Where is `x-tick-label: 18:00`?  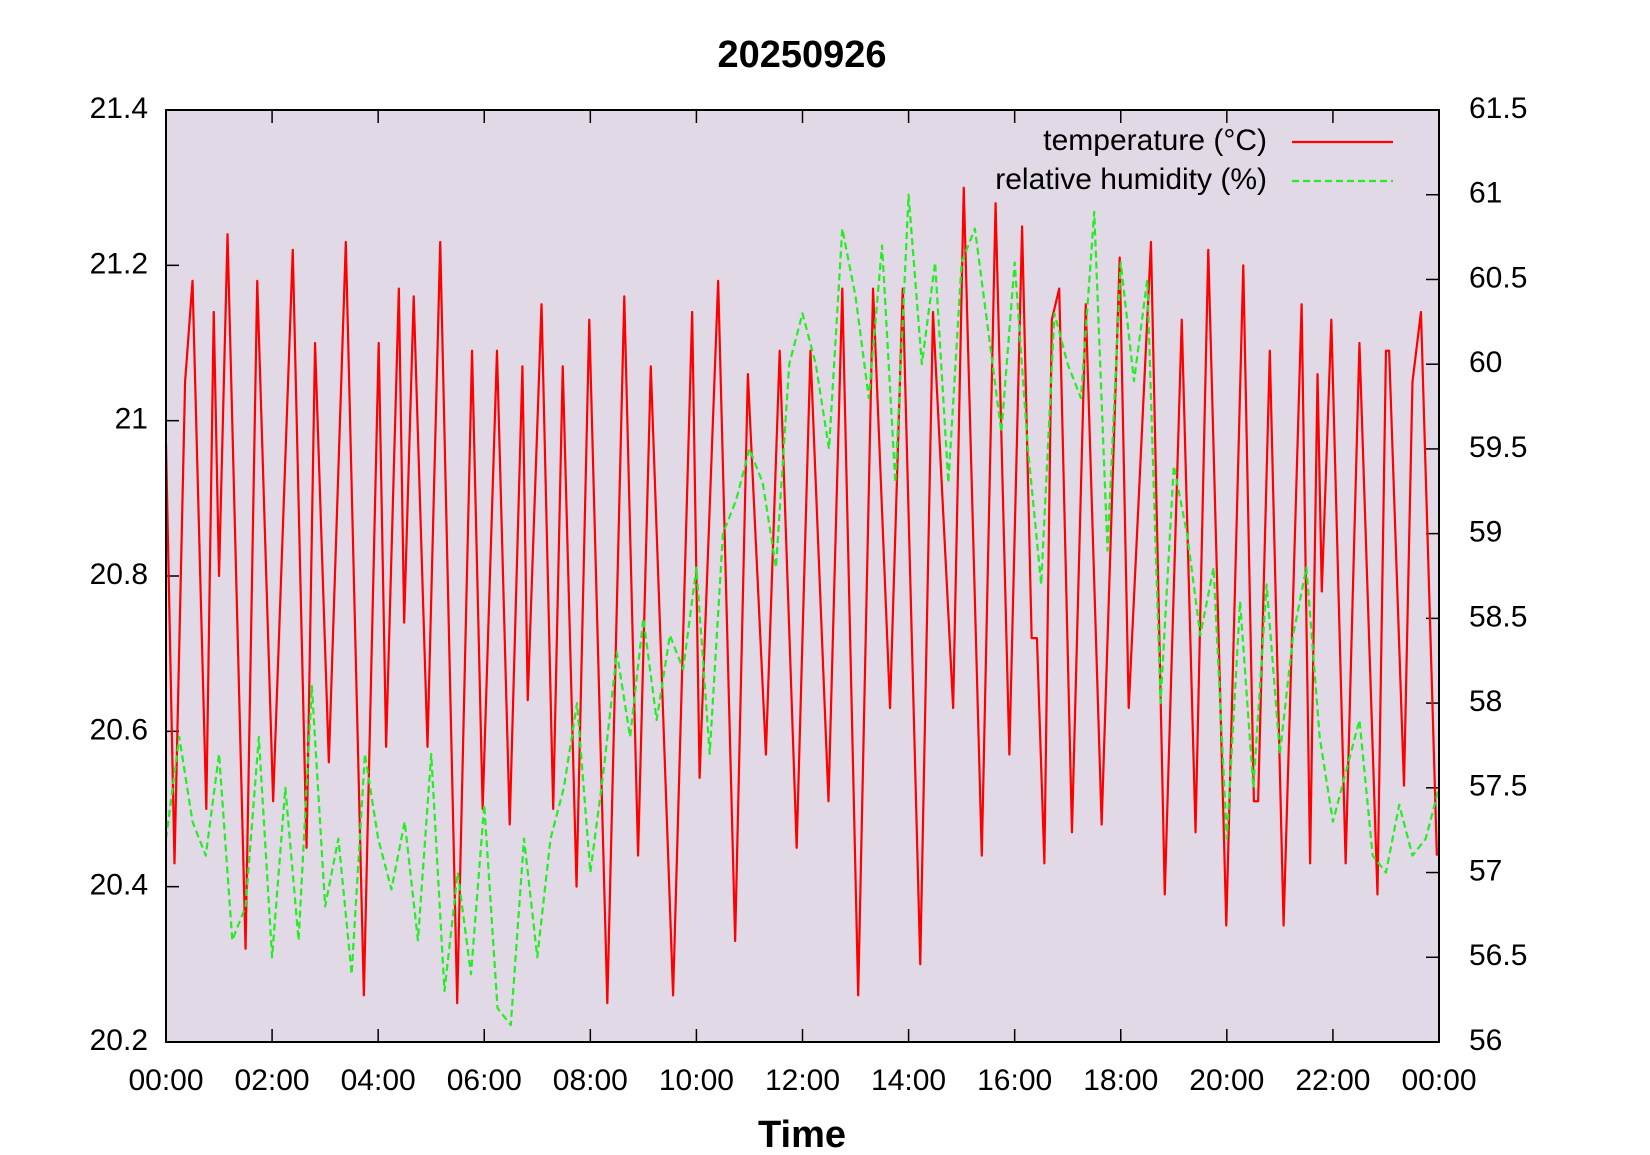
x-tick-label: 18:00 is located at coordinates (1120, 1080).